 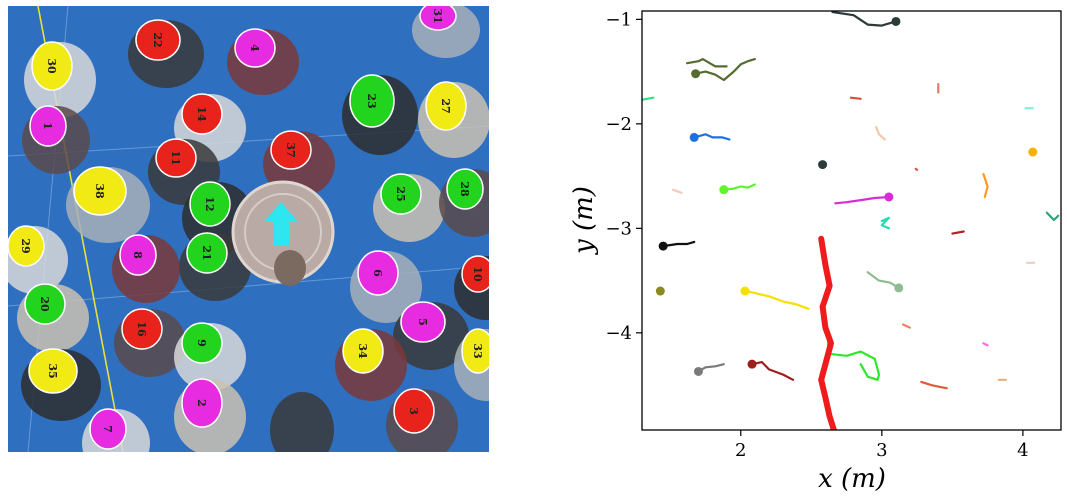 I want to click on pedestrian-id-label: 11, so click(x=175, y=157).